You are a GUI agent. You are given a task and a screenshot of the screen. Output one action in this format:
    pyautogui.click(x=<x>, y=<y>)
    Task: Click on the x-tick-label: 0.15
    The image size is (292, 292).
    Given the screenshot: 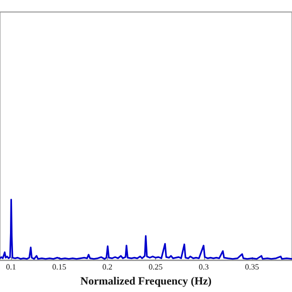 What is the action you would take?
    pyautogui.click(x=59, y=267)
    